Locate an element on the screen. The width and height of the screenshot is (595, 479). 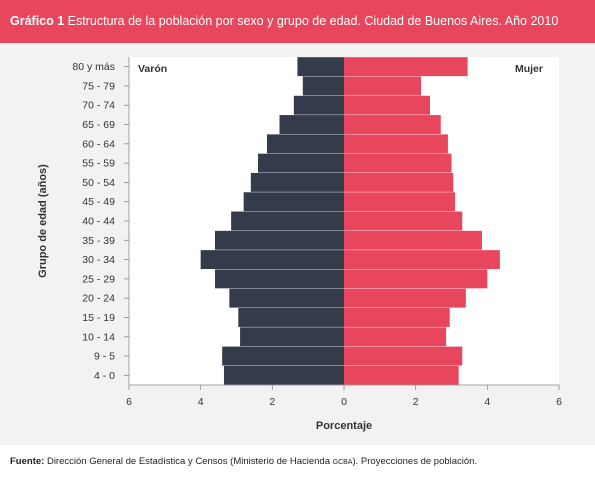
age-group-label: 65 - 69 is located at coordinates (98, 125).